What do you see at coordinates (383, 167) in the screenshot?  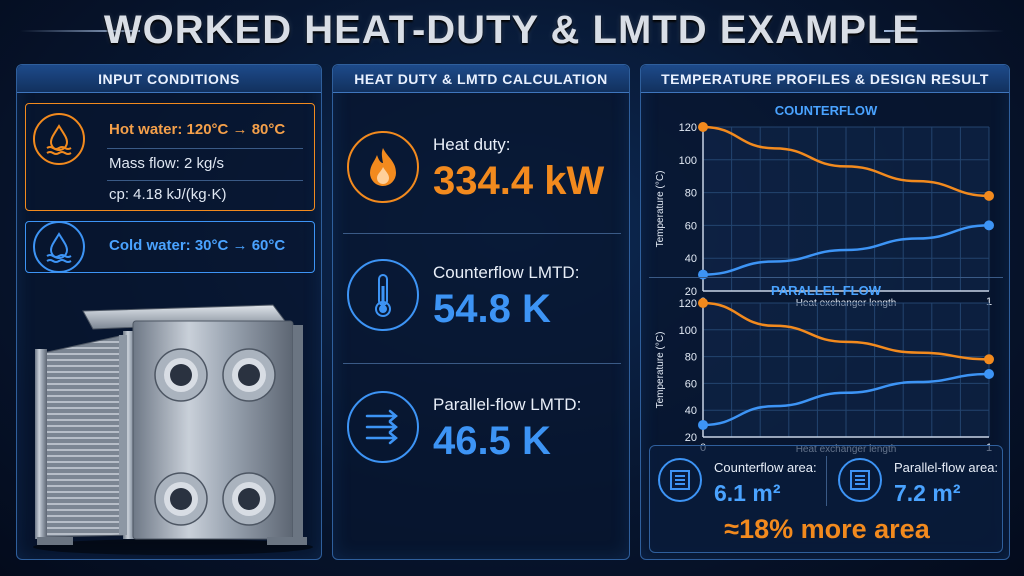 I see `flame-icon` at bounding box center [383, 167].